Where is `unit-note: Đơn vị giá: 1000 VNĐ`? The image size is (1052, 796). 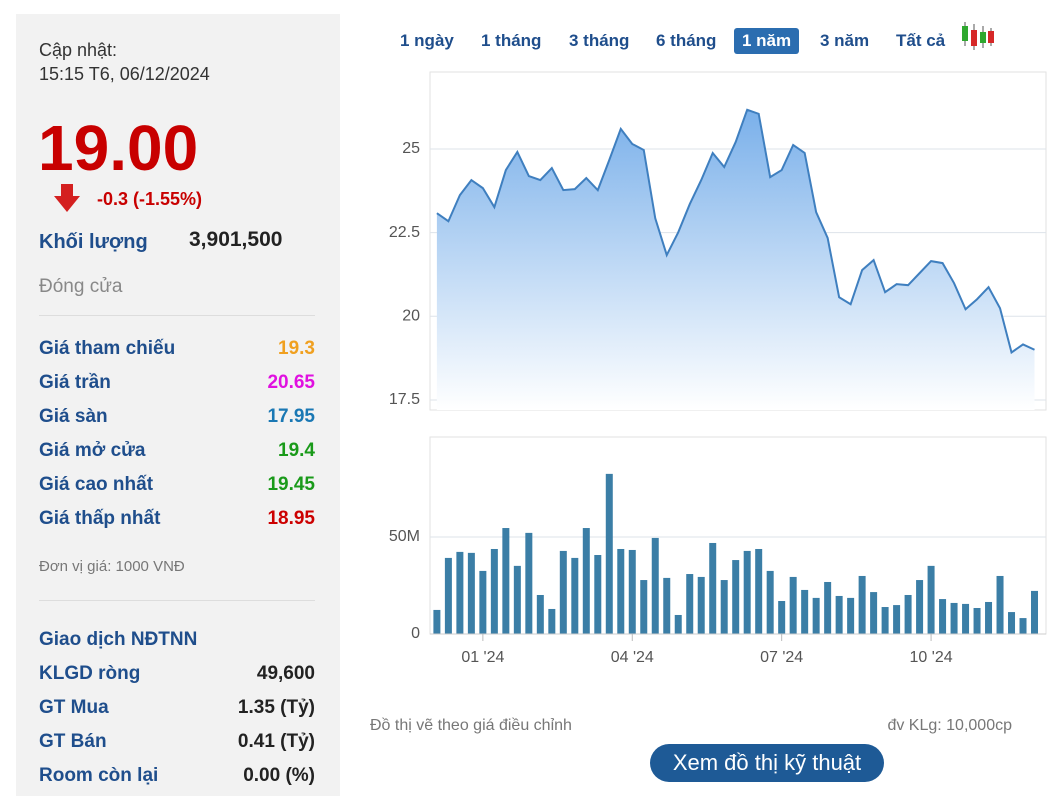
unit-note: Đơn vị giá: 1000 VNĐ is located at coordinates (112, 566).